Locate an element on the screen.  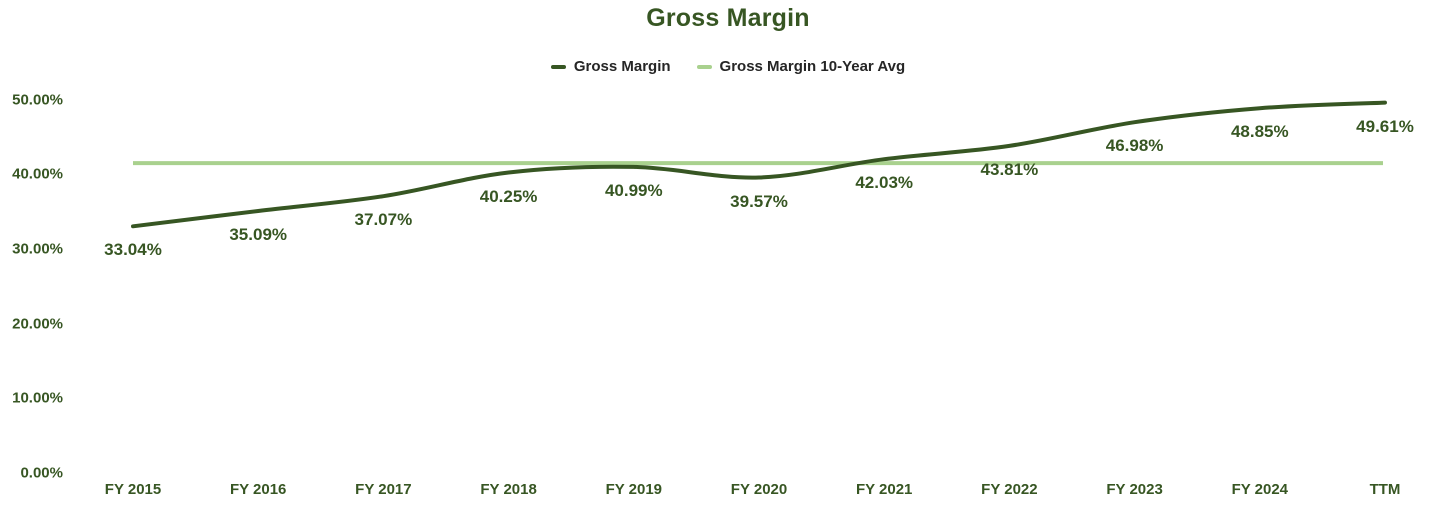
x-axis-label: FY 2023 is located at coordinates (1134, 489).